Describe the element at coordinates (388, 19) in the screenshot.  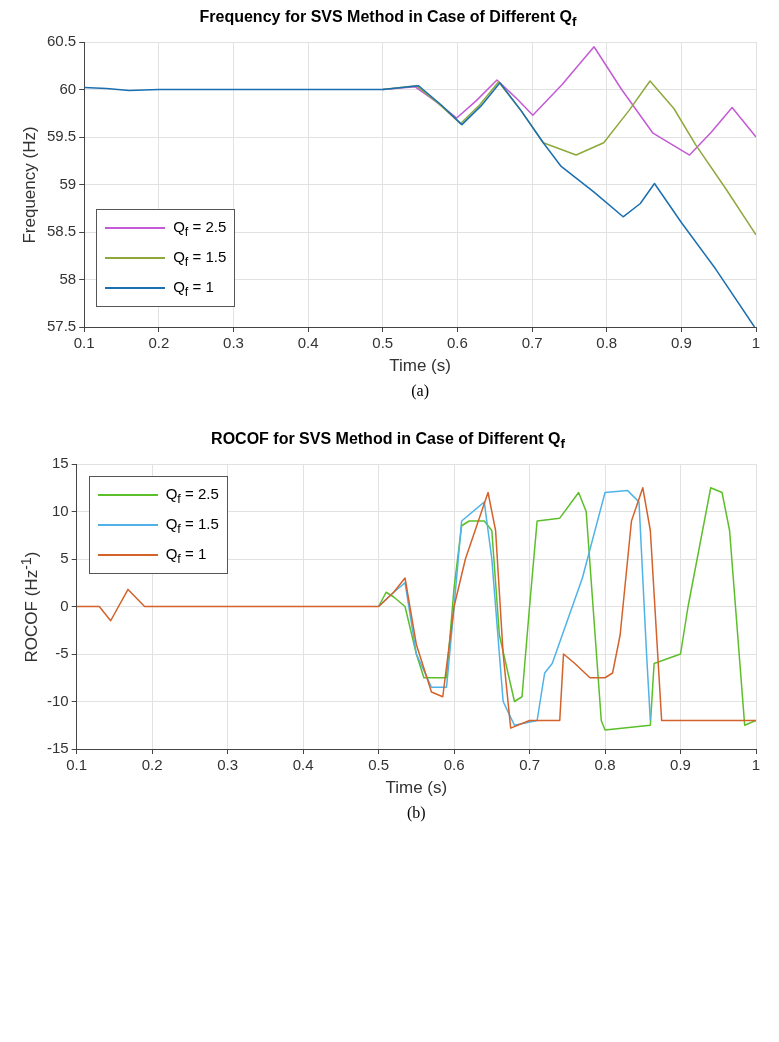
I see `chart-title: Frequency for SVS Method in Case of Different Q$_{f}$` at that location.